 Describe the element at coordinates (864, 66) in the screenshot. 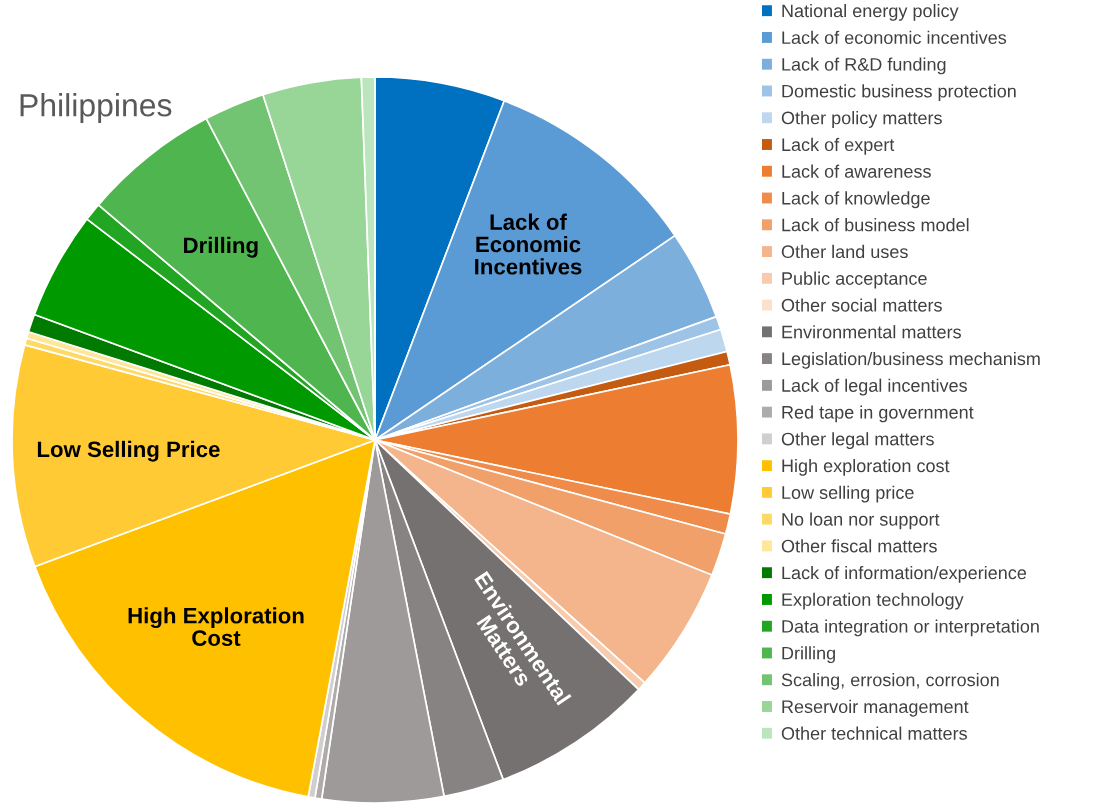

I see `legend-label: Lack of R&D funding` at that location.